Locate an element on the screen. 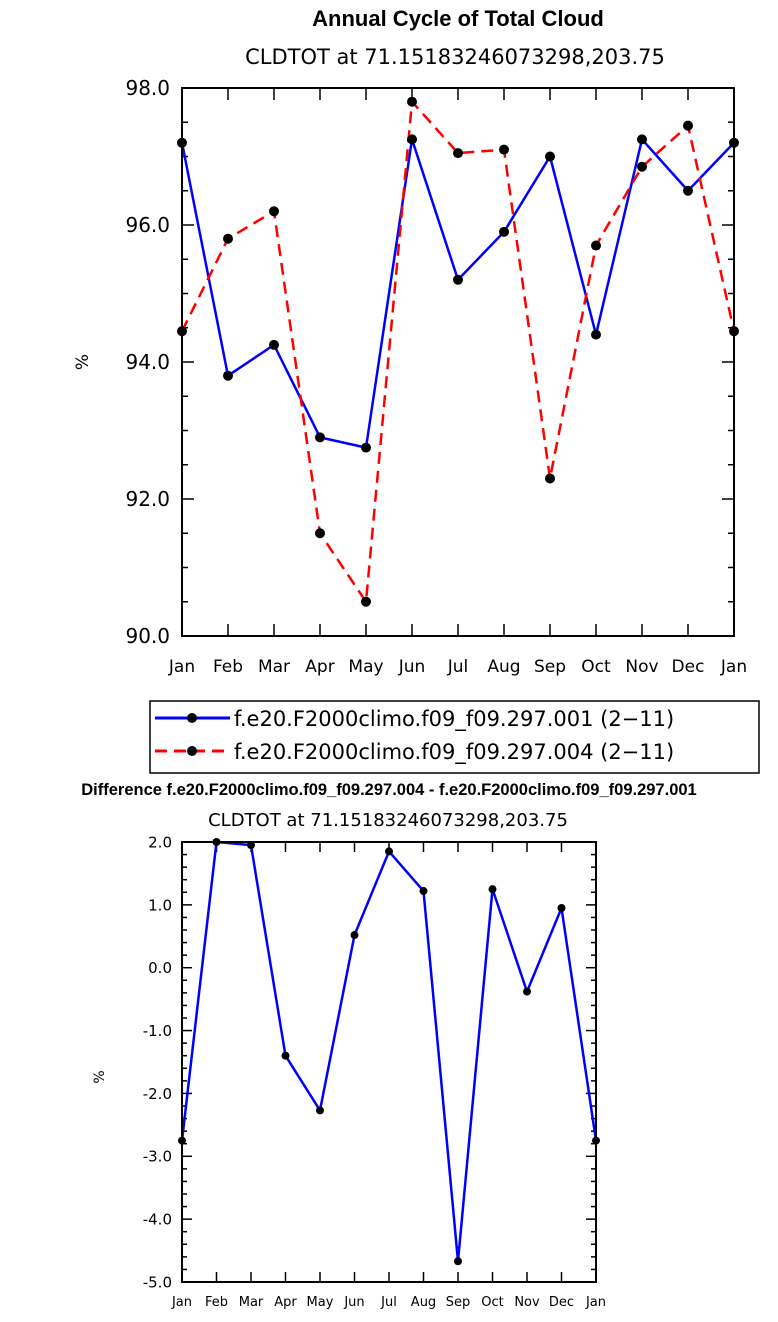 This screenshot has width=778, height=1322. chart1-ylabel: % is located at coordinates (83, 362).